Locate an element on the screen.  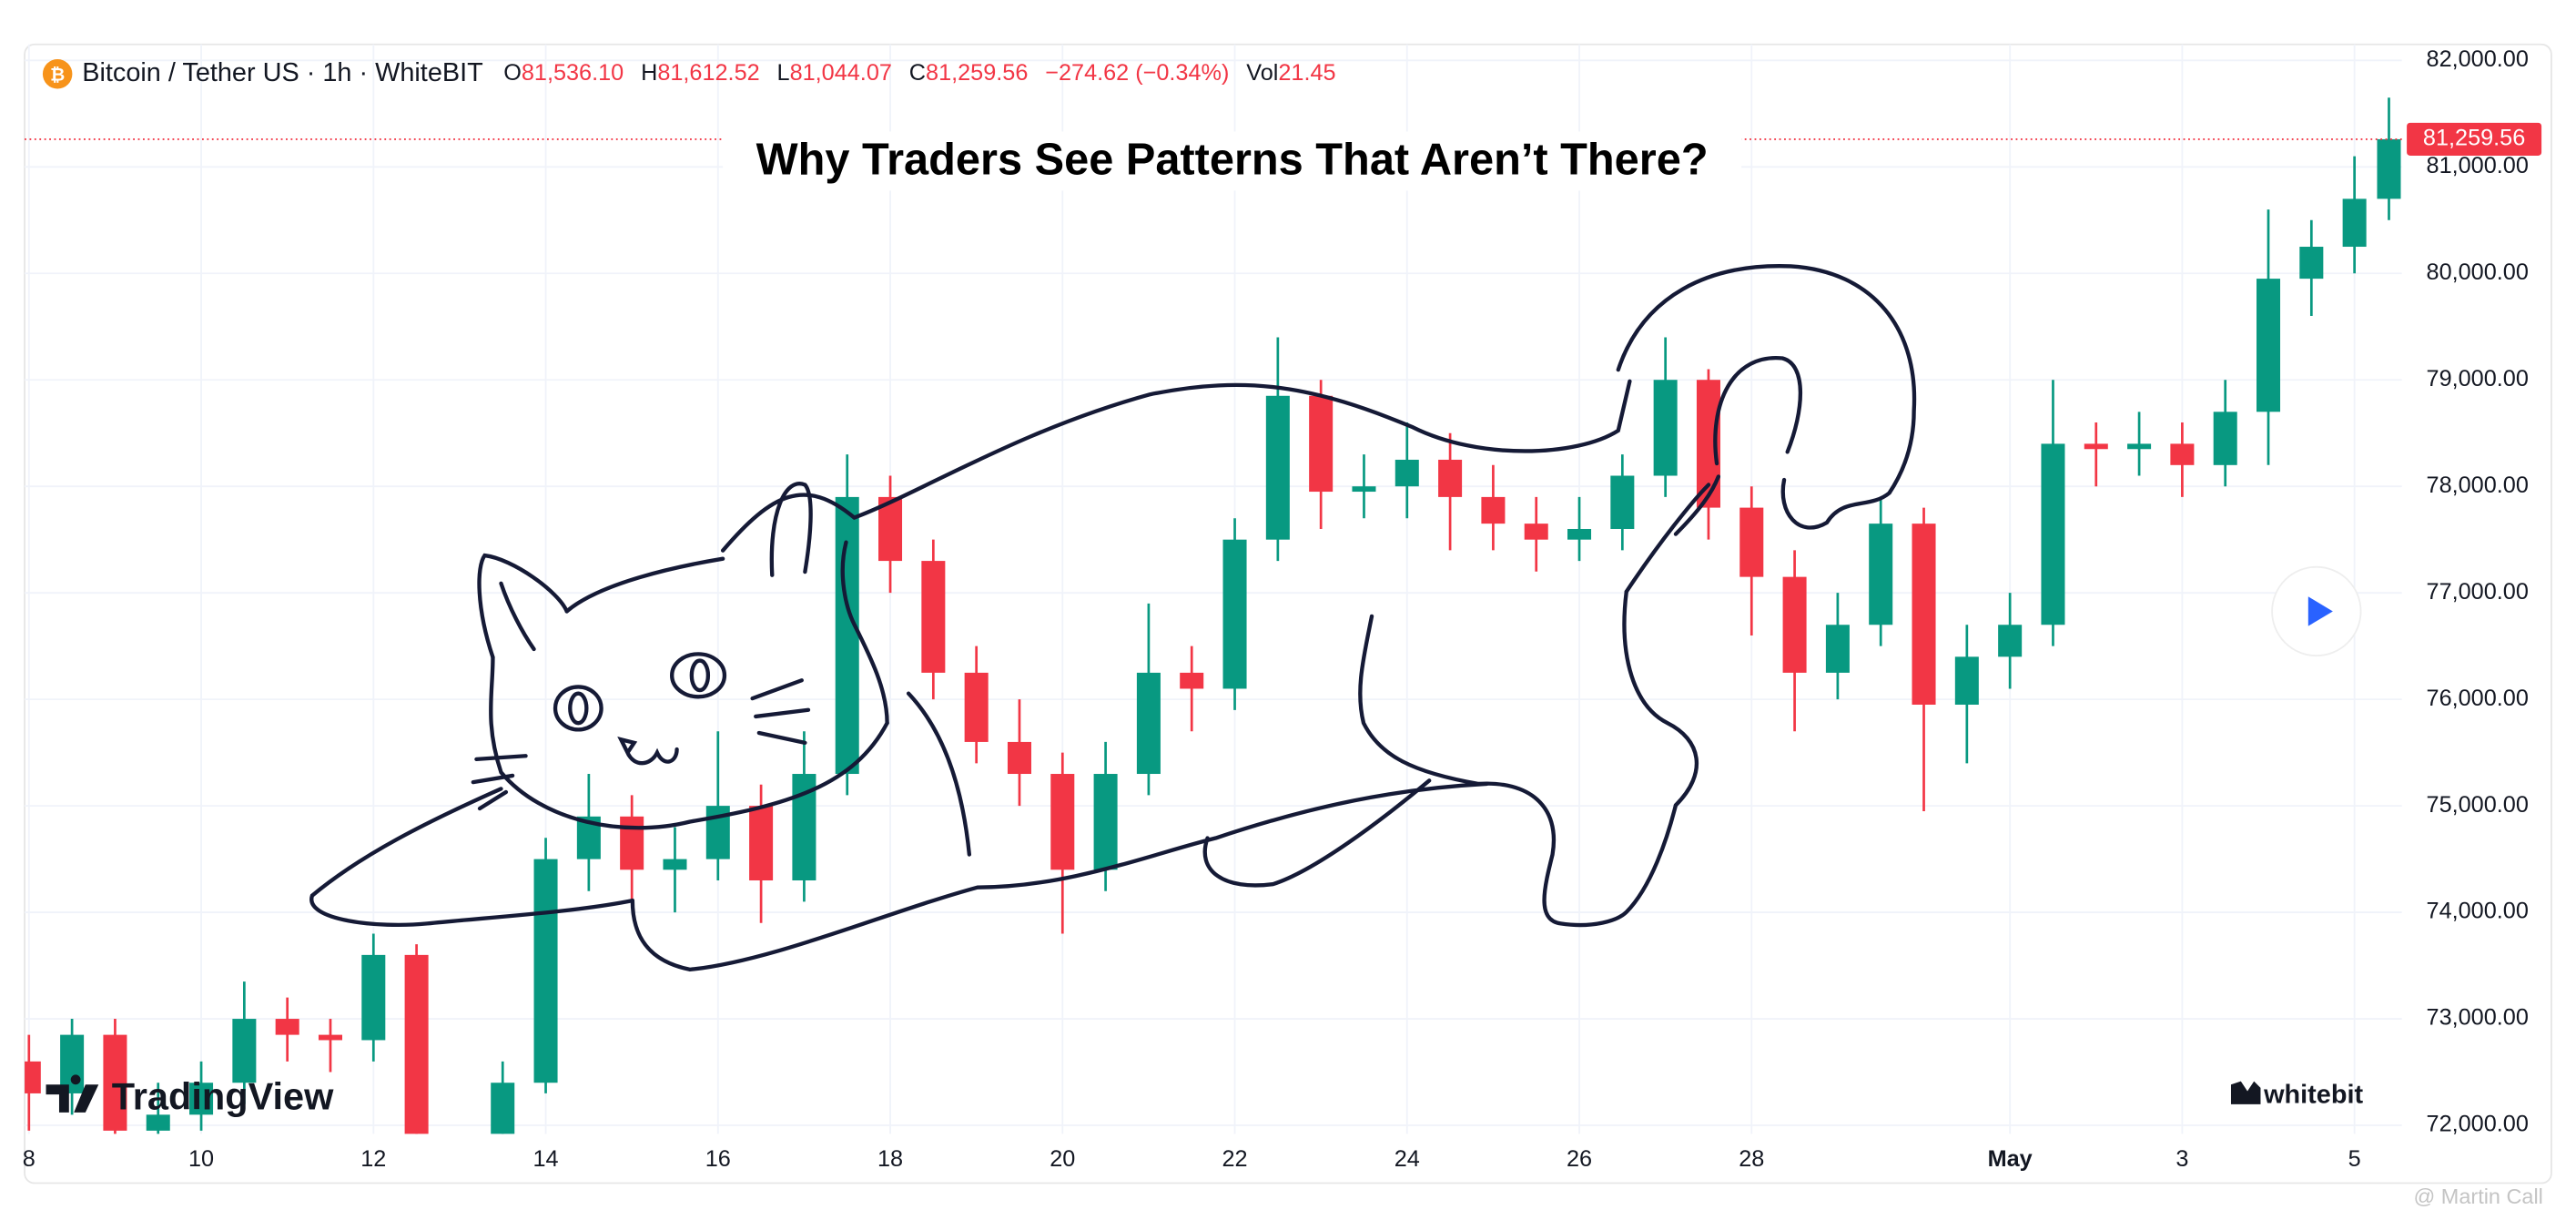
y-tick-label: 72,000.00 is located at coordinates (2478, 1124).